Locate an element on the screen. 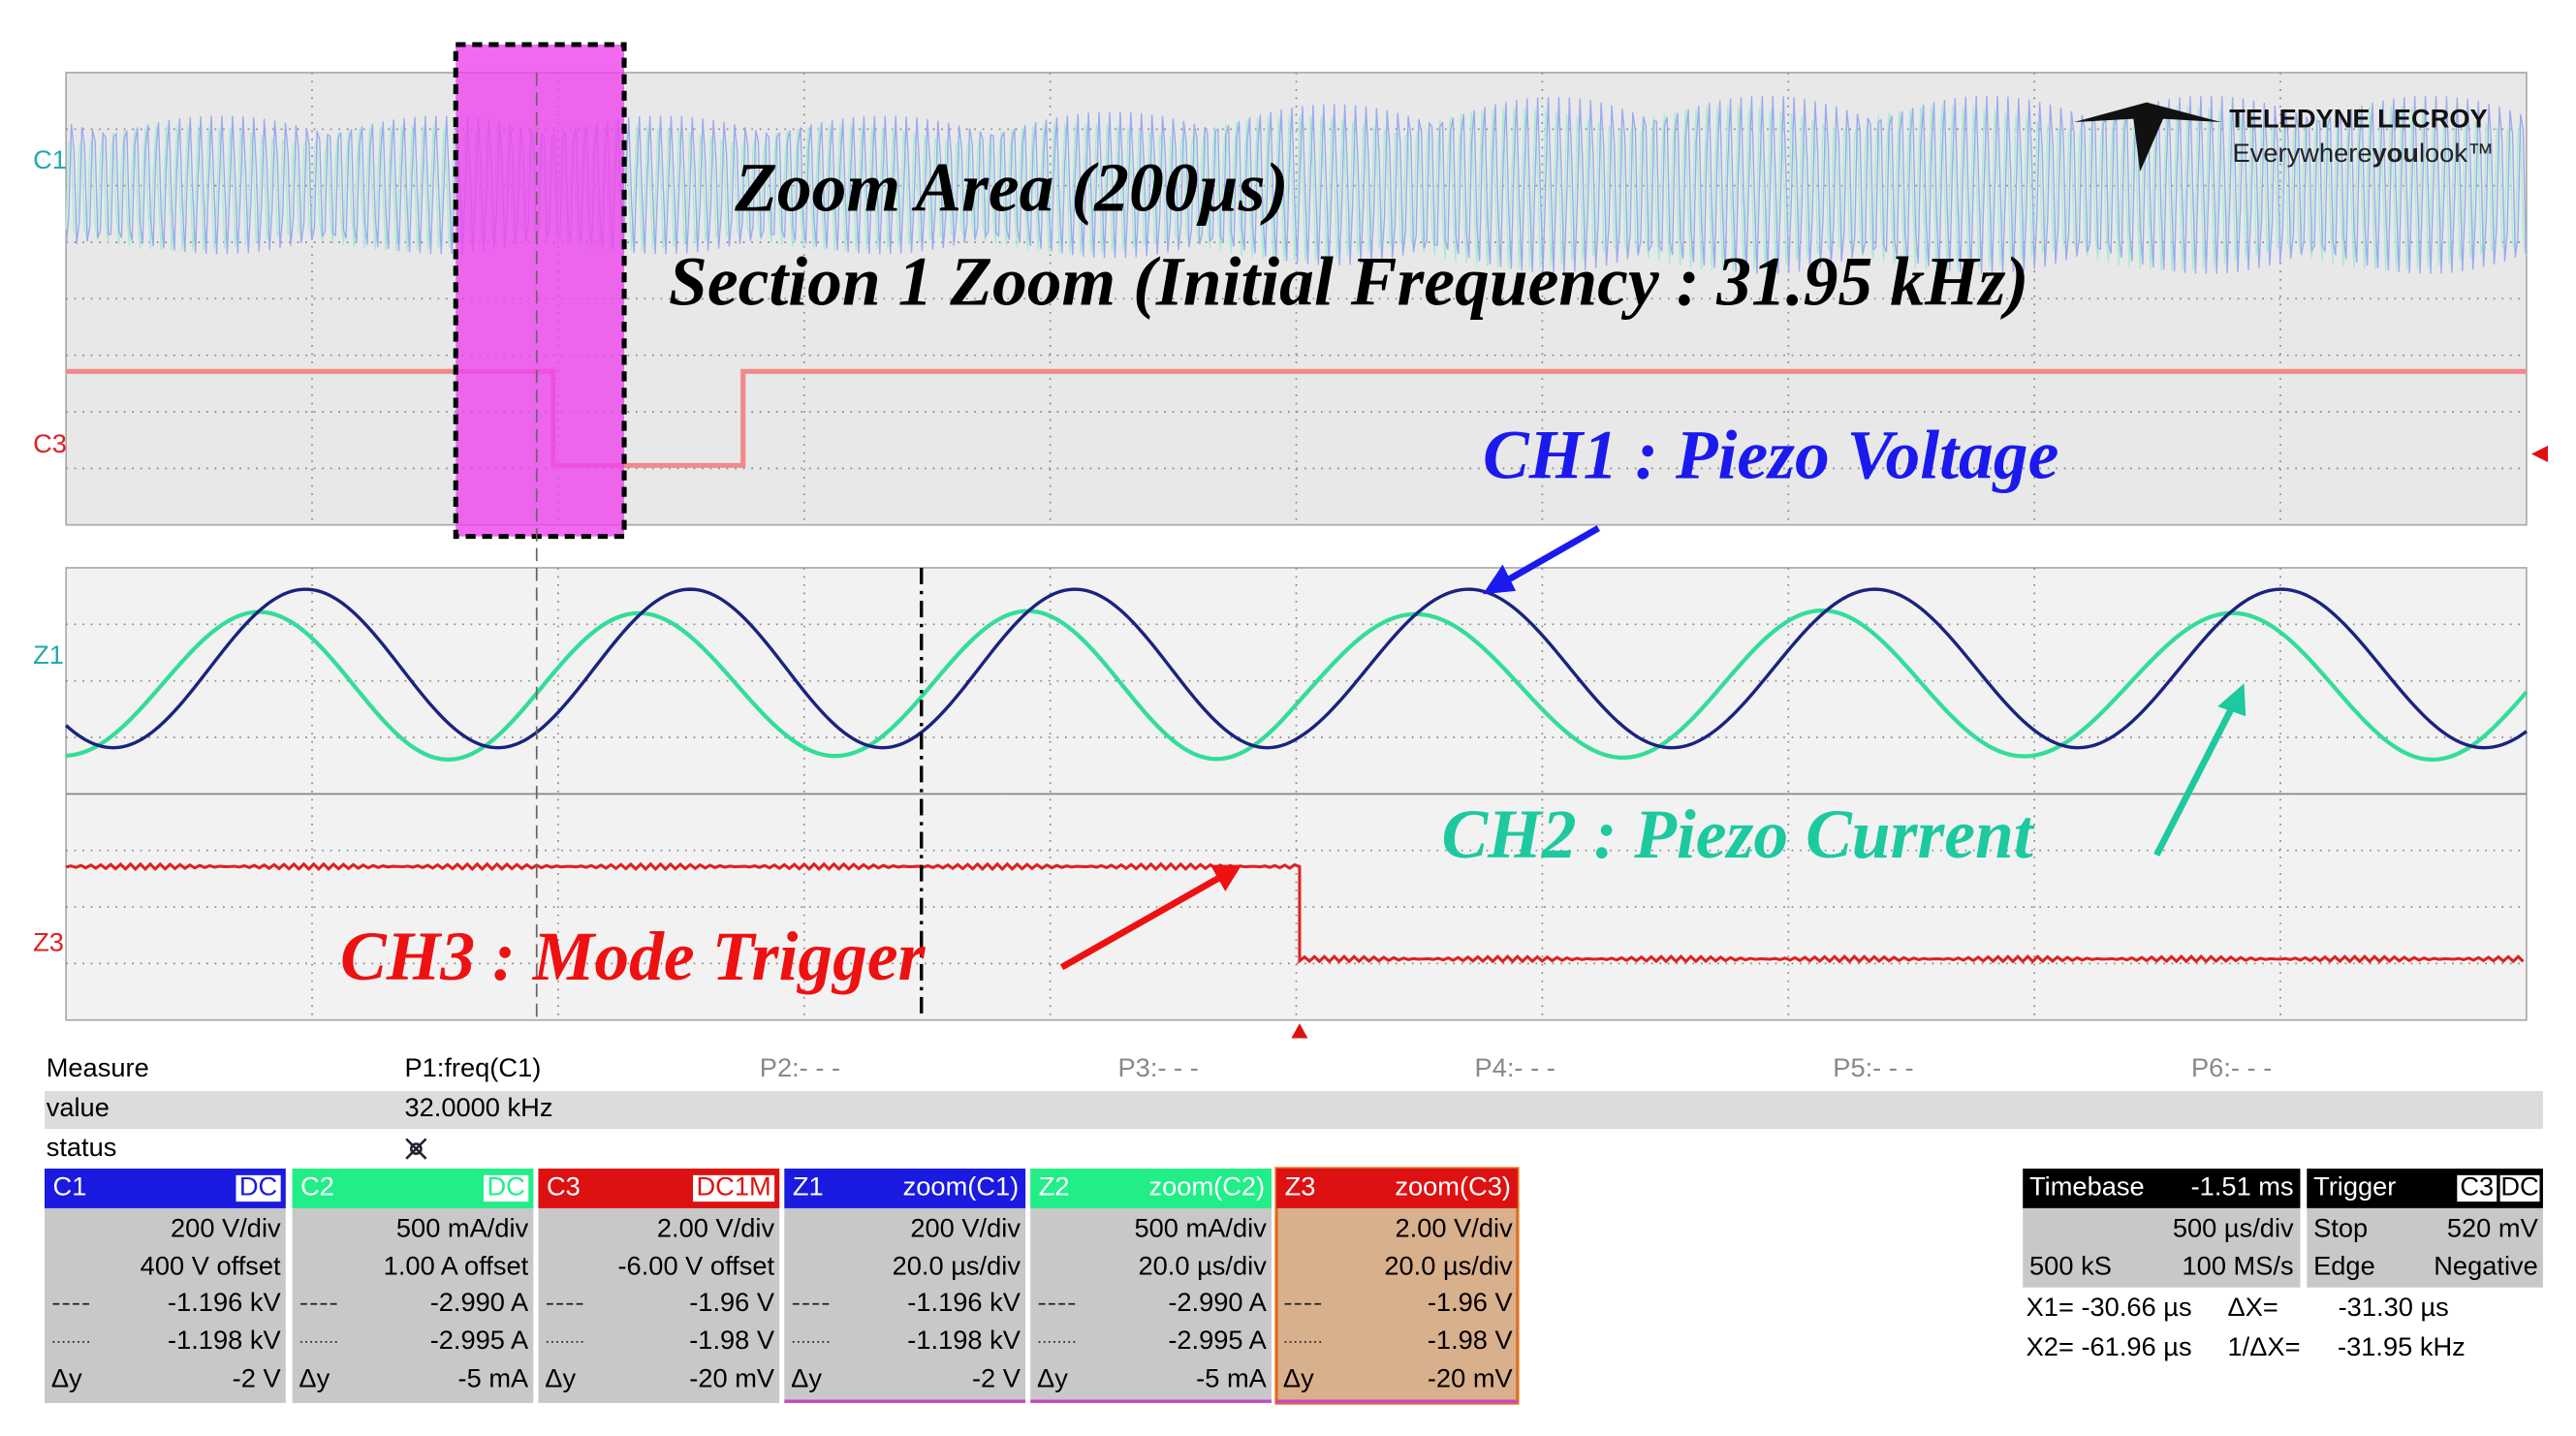 Image resolution: width=2576 pixels, height=1436 pixels. measure-header: P6:- - - is located at coordinates (2231, 1067).